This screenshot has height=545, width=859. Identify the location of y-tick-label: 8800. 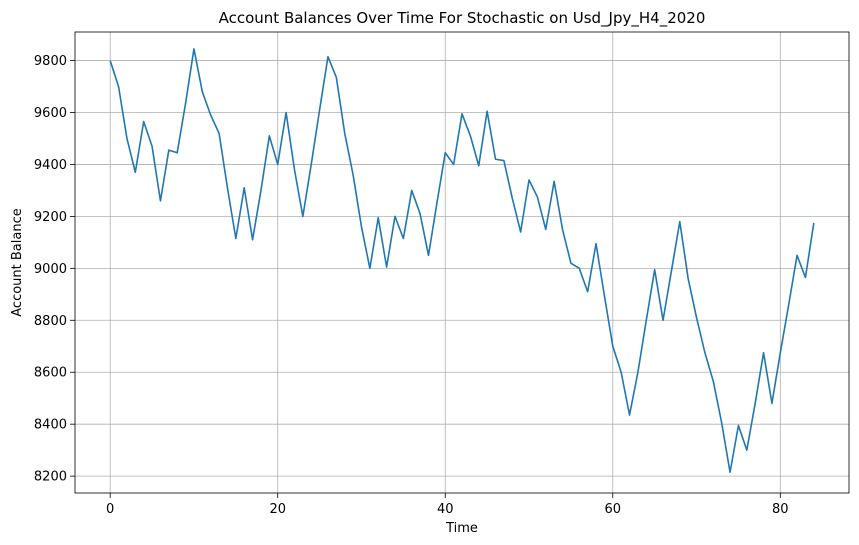
(50, 321).